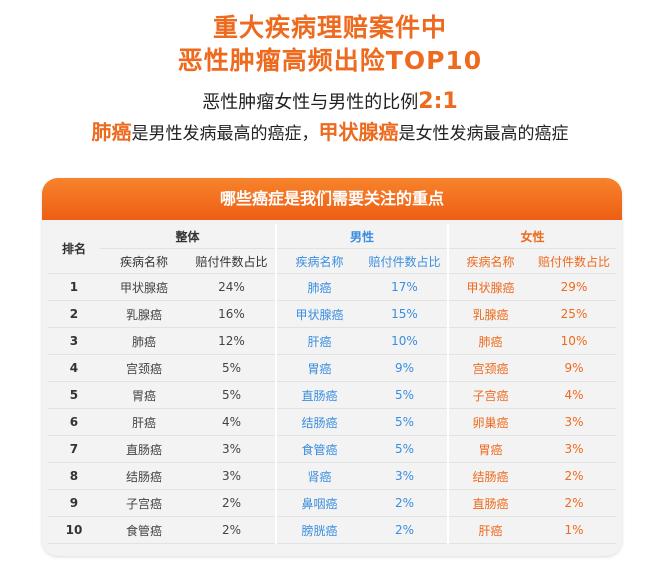  I want to click on male-name-cell: 食管癌, so click(318, 449).